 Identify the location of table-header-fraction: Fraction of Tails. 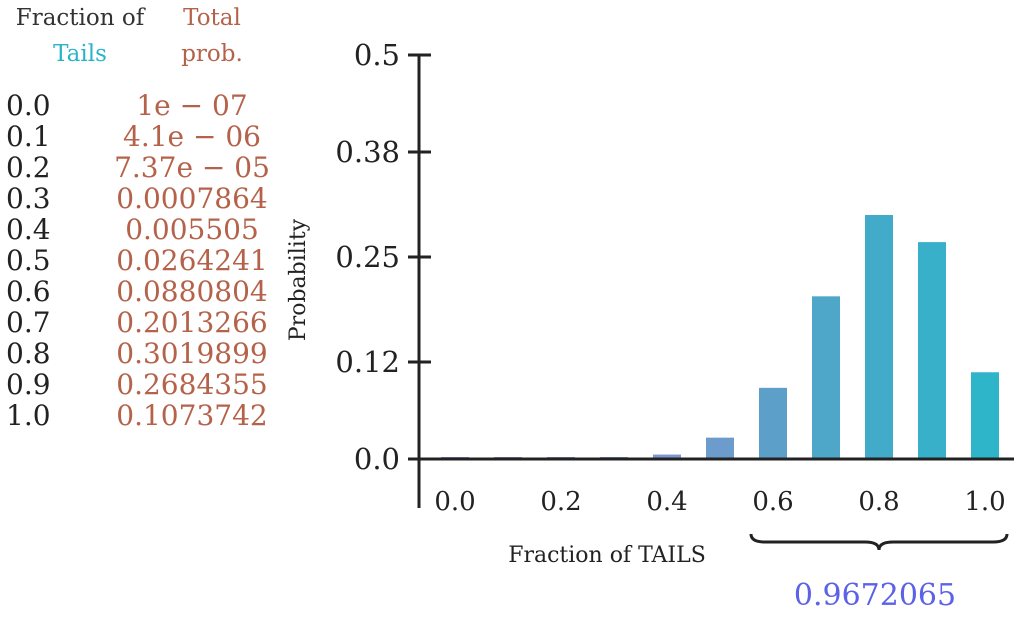
(80, 36).